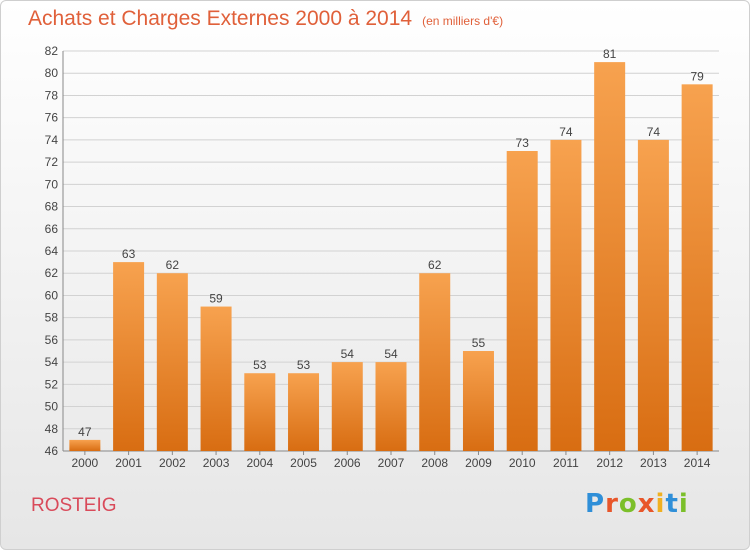 The height and width of the screenshot is (550, 750). I want to click on chart-subtitle: (en milliers d'€), so click(463, 21).